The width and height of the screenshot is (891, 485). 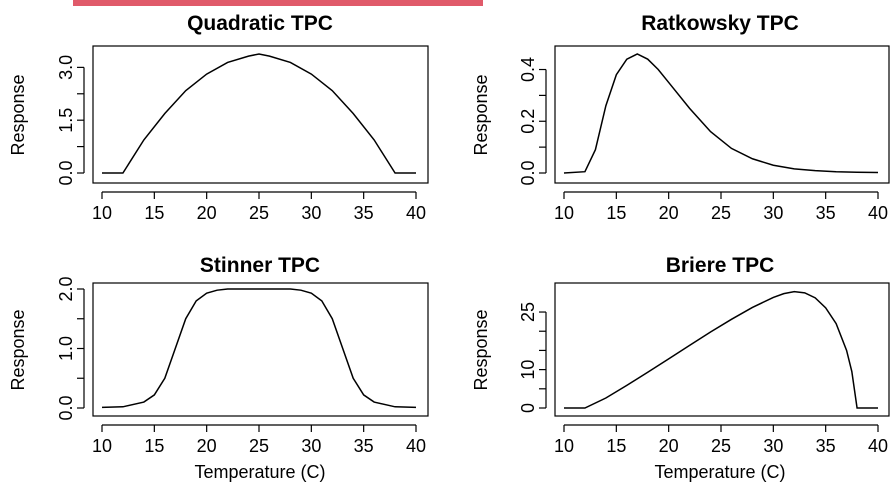 What do you see at coordinates (66, 67) in the screenshot?
I see `y-tick-label: 3.0` at bounding box center [66, 67].